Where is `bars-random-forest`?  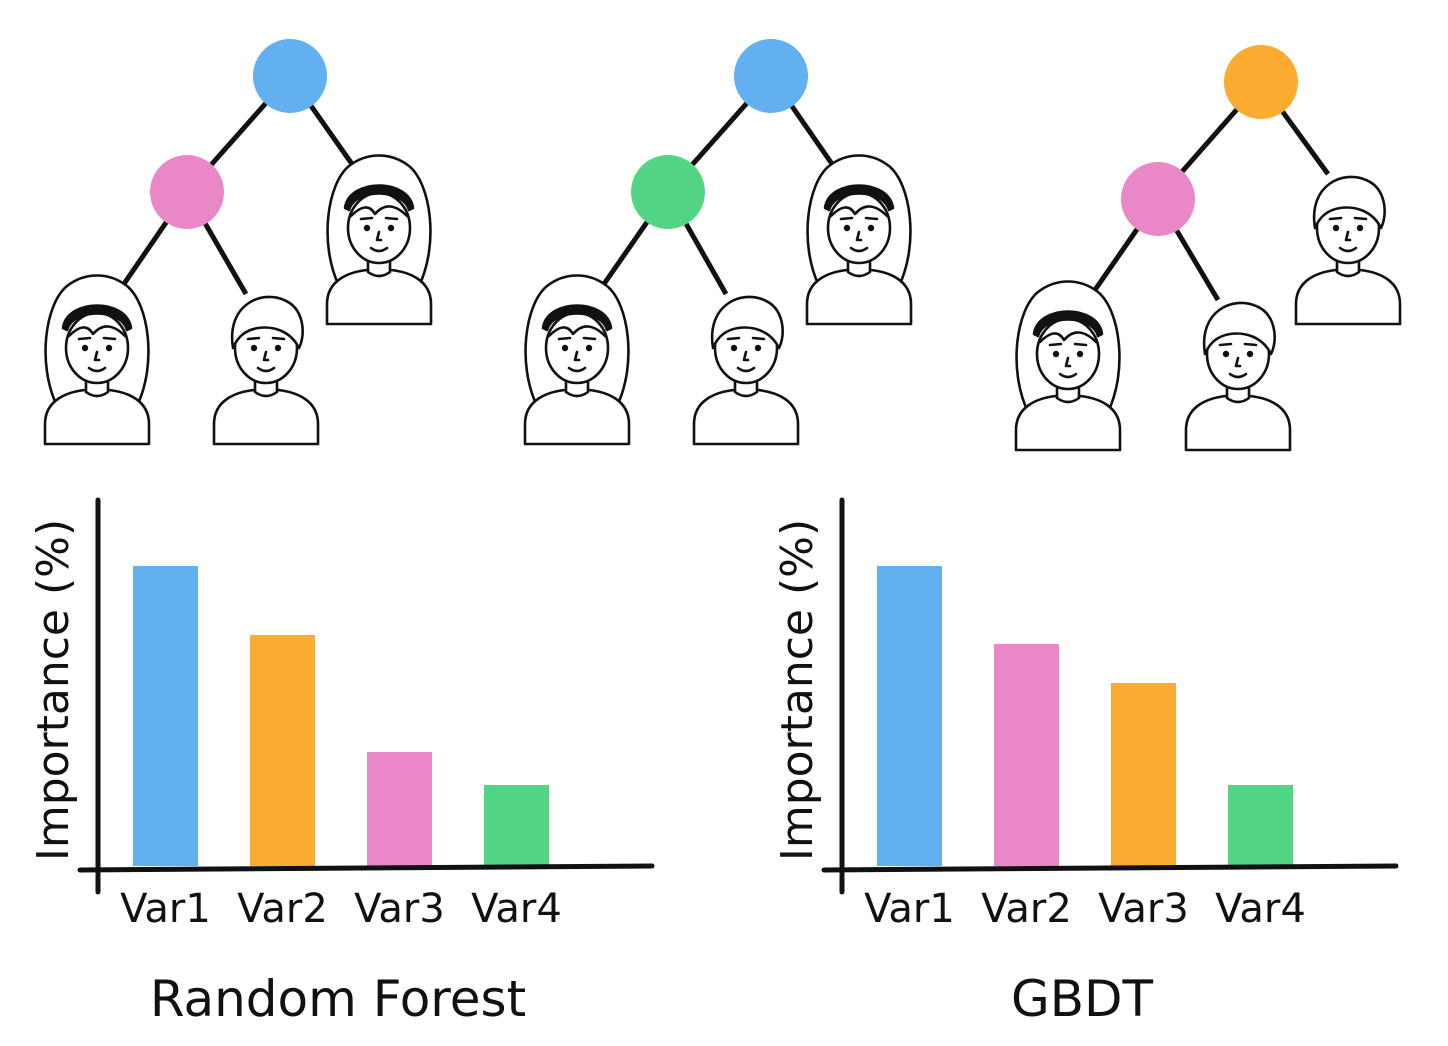 bars-random-forest is located at coordinates (341, 716).